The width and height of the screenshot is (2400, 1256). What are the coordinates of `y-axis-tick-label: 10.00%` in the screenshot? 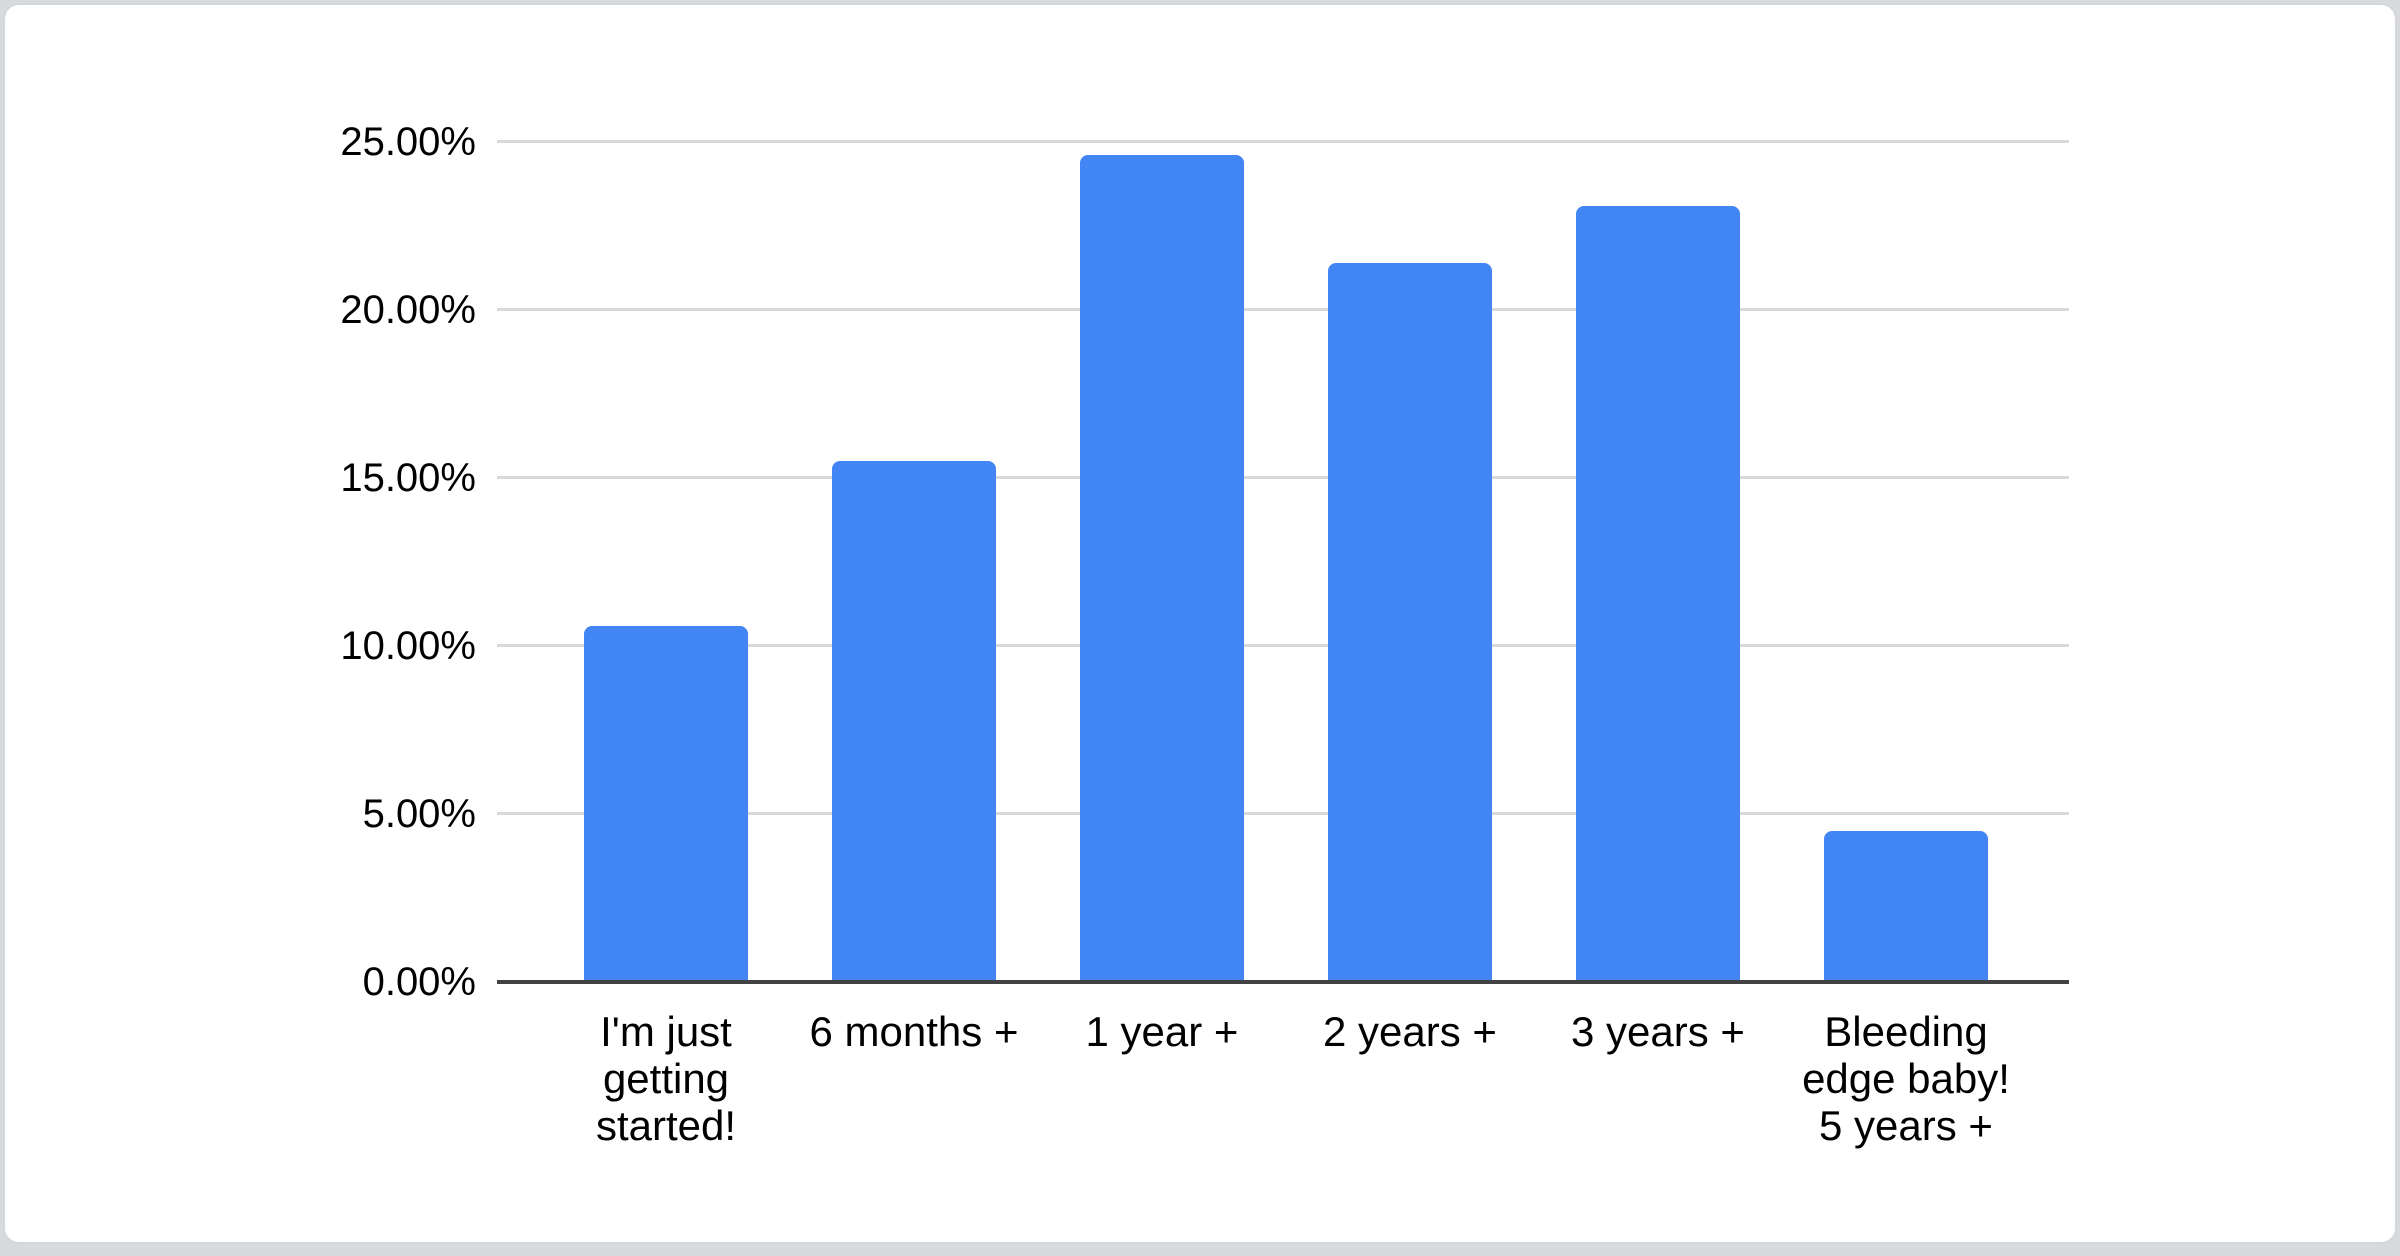 It's located at (408, 646).